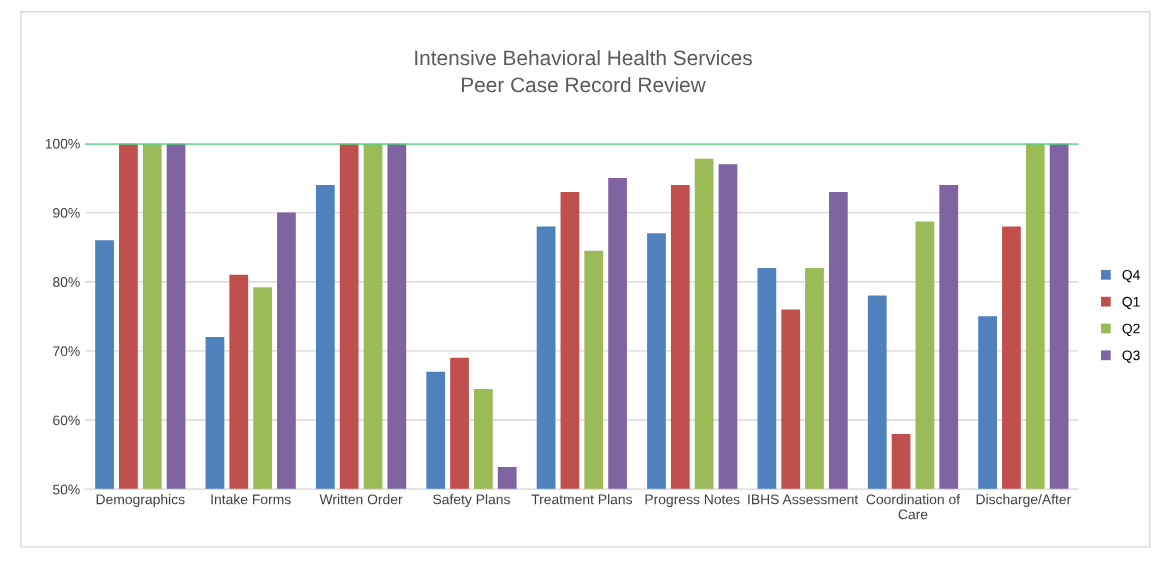 Image resolution: width=1166 pixels, height=588 pixels. What do you see at coordinates (361, 499) in the screenshot?
I see `x-tick-label: Written Order` at bounding box center [361, 499].